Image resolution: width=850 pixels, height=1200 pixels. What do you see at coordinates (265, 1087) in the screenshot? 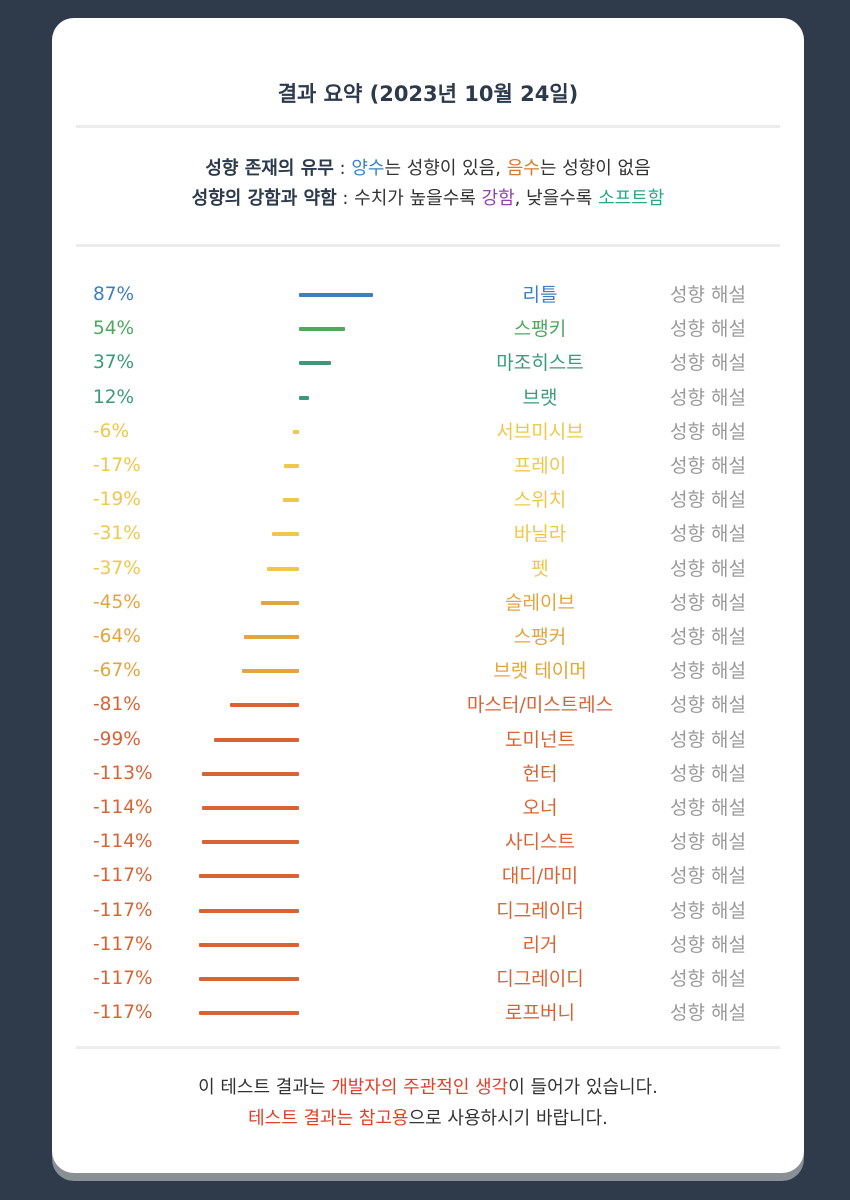
I see `disclaimer-pre: 이 테스트 결과는` at bounding box center [265, 1087].